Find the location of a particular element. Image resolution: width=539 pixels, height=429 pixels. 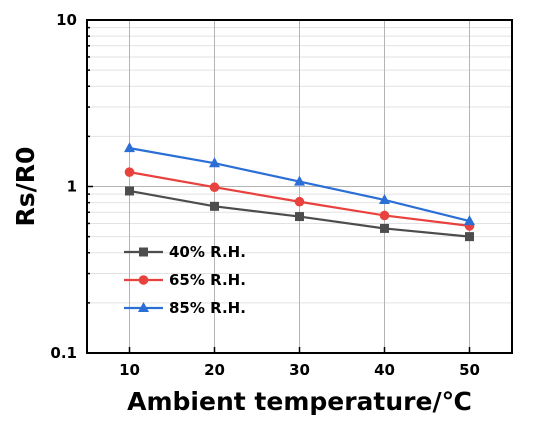

x-tick-label: 10 is located at coordinates (129, 370).